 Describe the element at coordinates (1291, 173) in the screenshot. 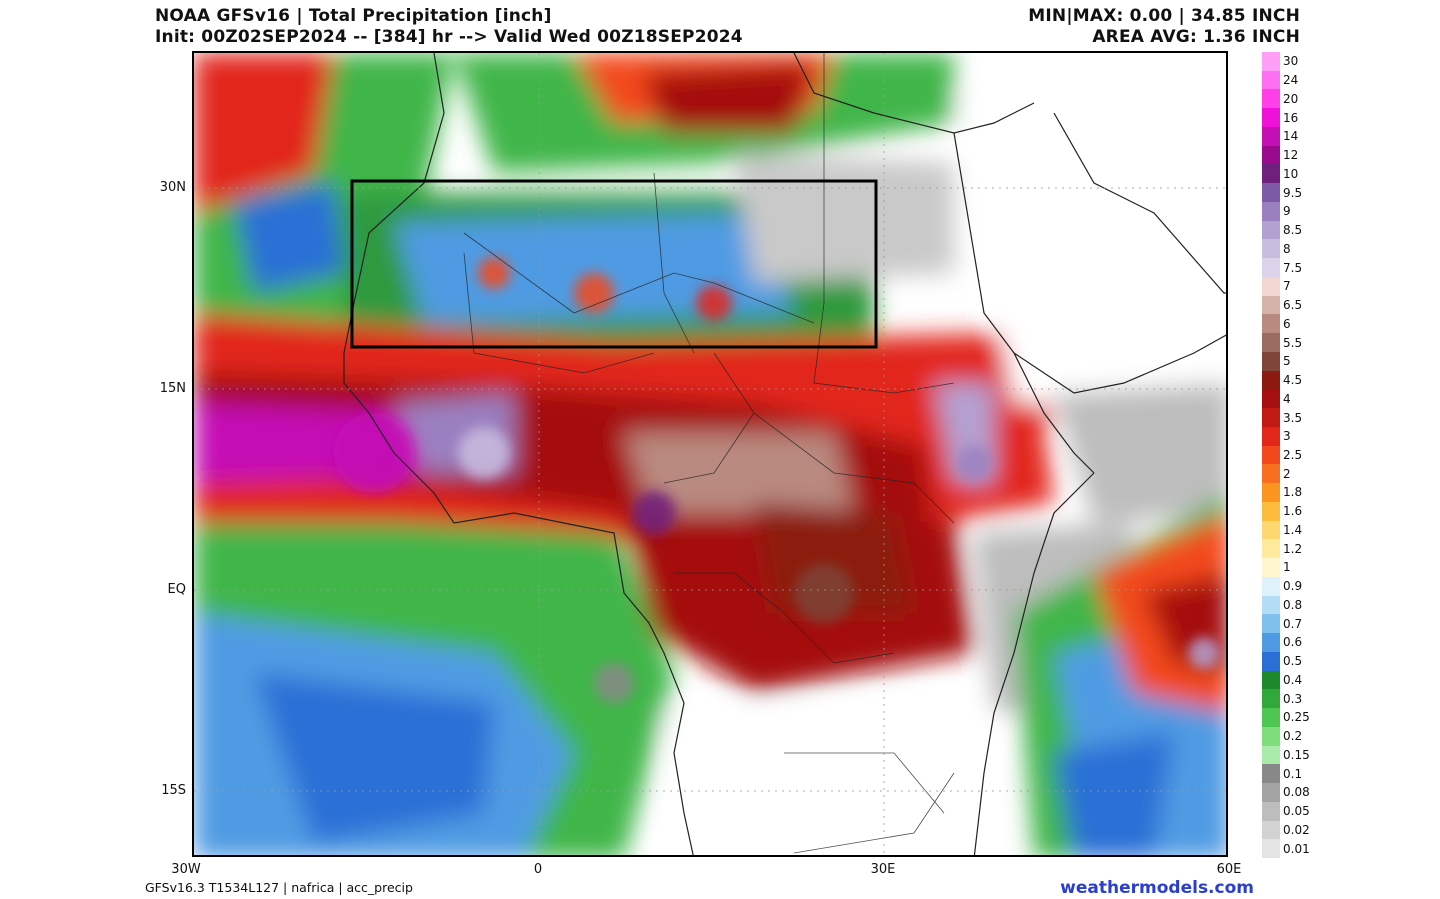

I see `legend-label: 10` at that location.